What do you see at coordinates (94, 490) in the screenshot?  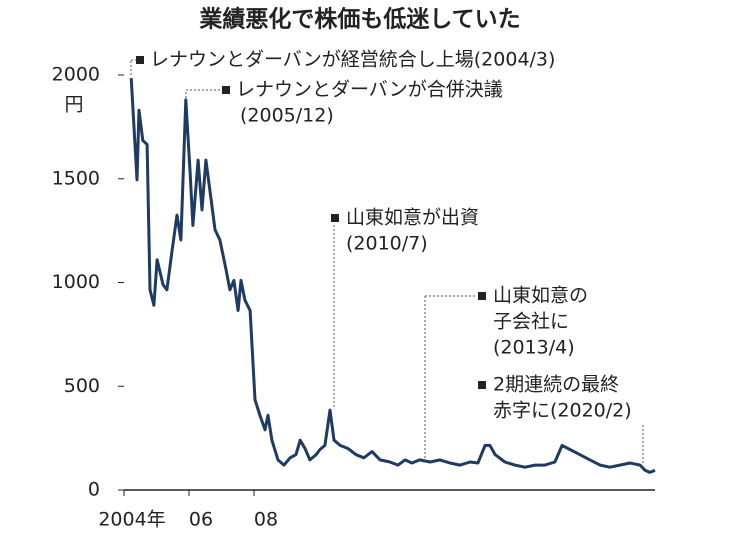 I see `y-tick-label: 0` at bounding box center [94, 490].